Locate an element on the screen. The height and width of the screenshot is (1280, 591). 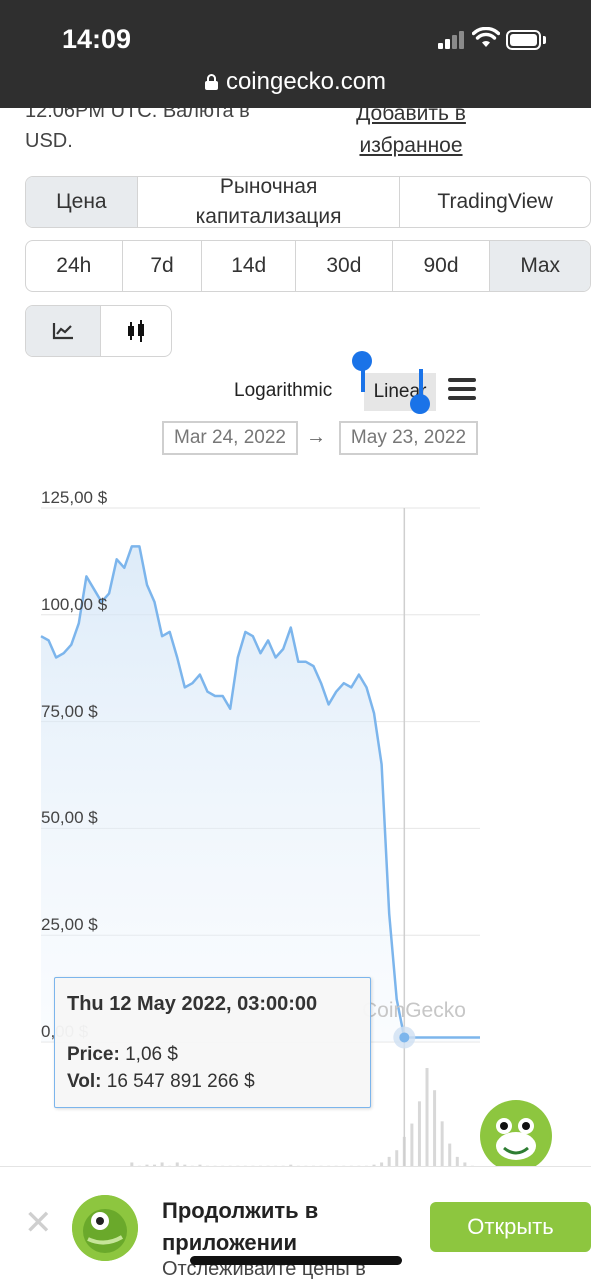
y-tick-label: 25,00 $ is located at coordinates (69, 925).